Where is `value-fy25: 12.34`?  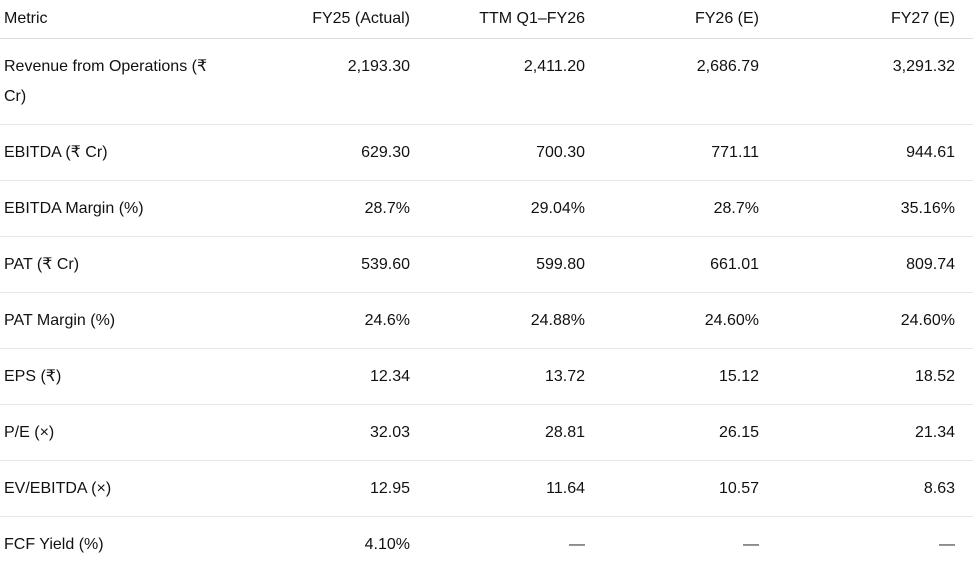
value-fy25: 12.34 is located at coordinates (389, 376).